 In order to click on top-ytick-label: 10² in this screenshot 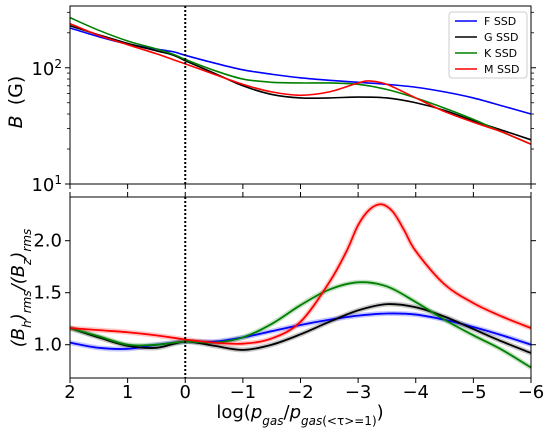, I will do `click(46, 68)`.